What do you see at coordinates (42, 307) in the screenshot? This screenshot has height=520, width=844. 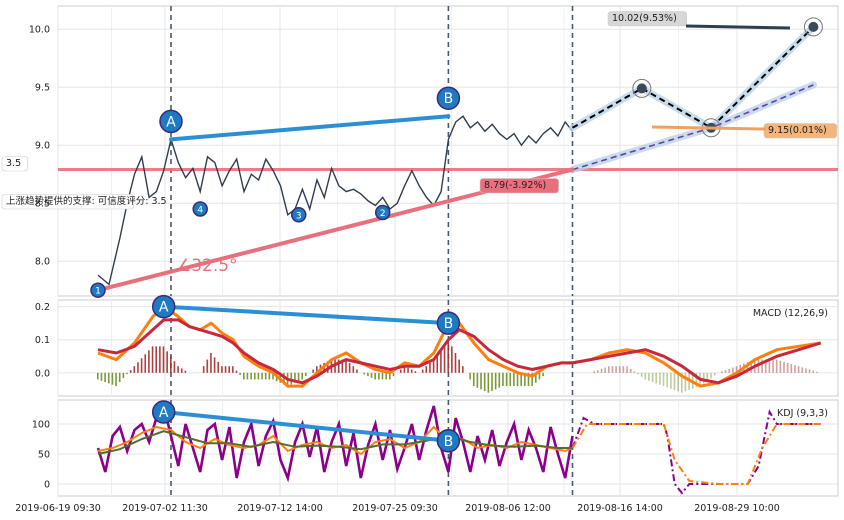 I see `y-tick-label: 0.2` at bounding box center [42, 307].